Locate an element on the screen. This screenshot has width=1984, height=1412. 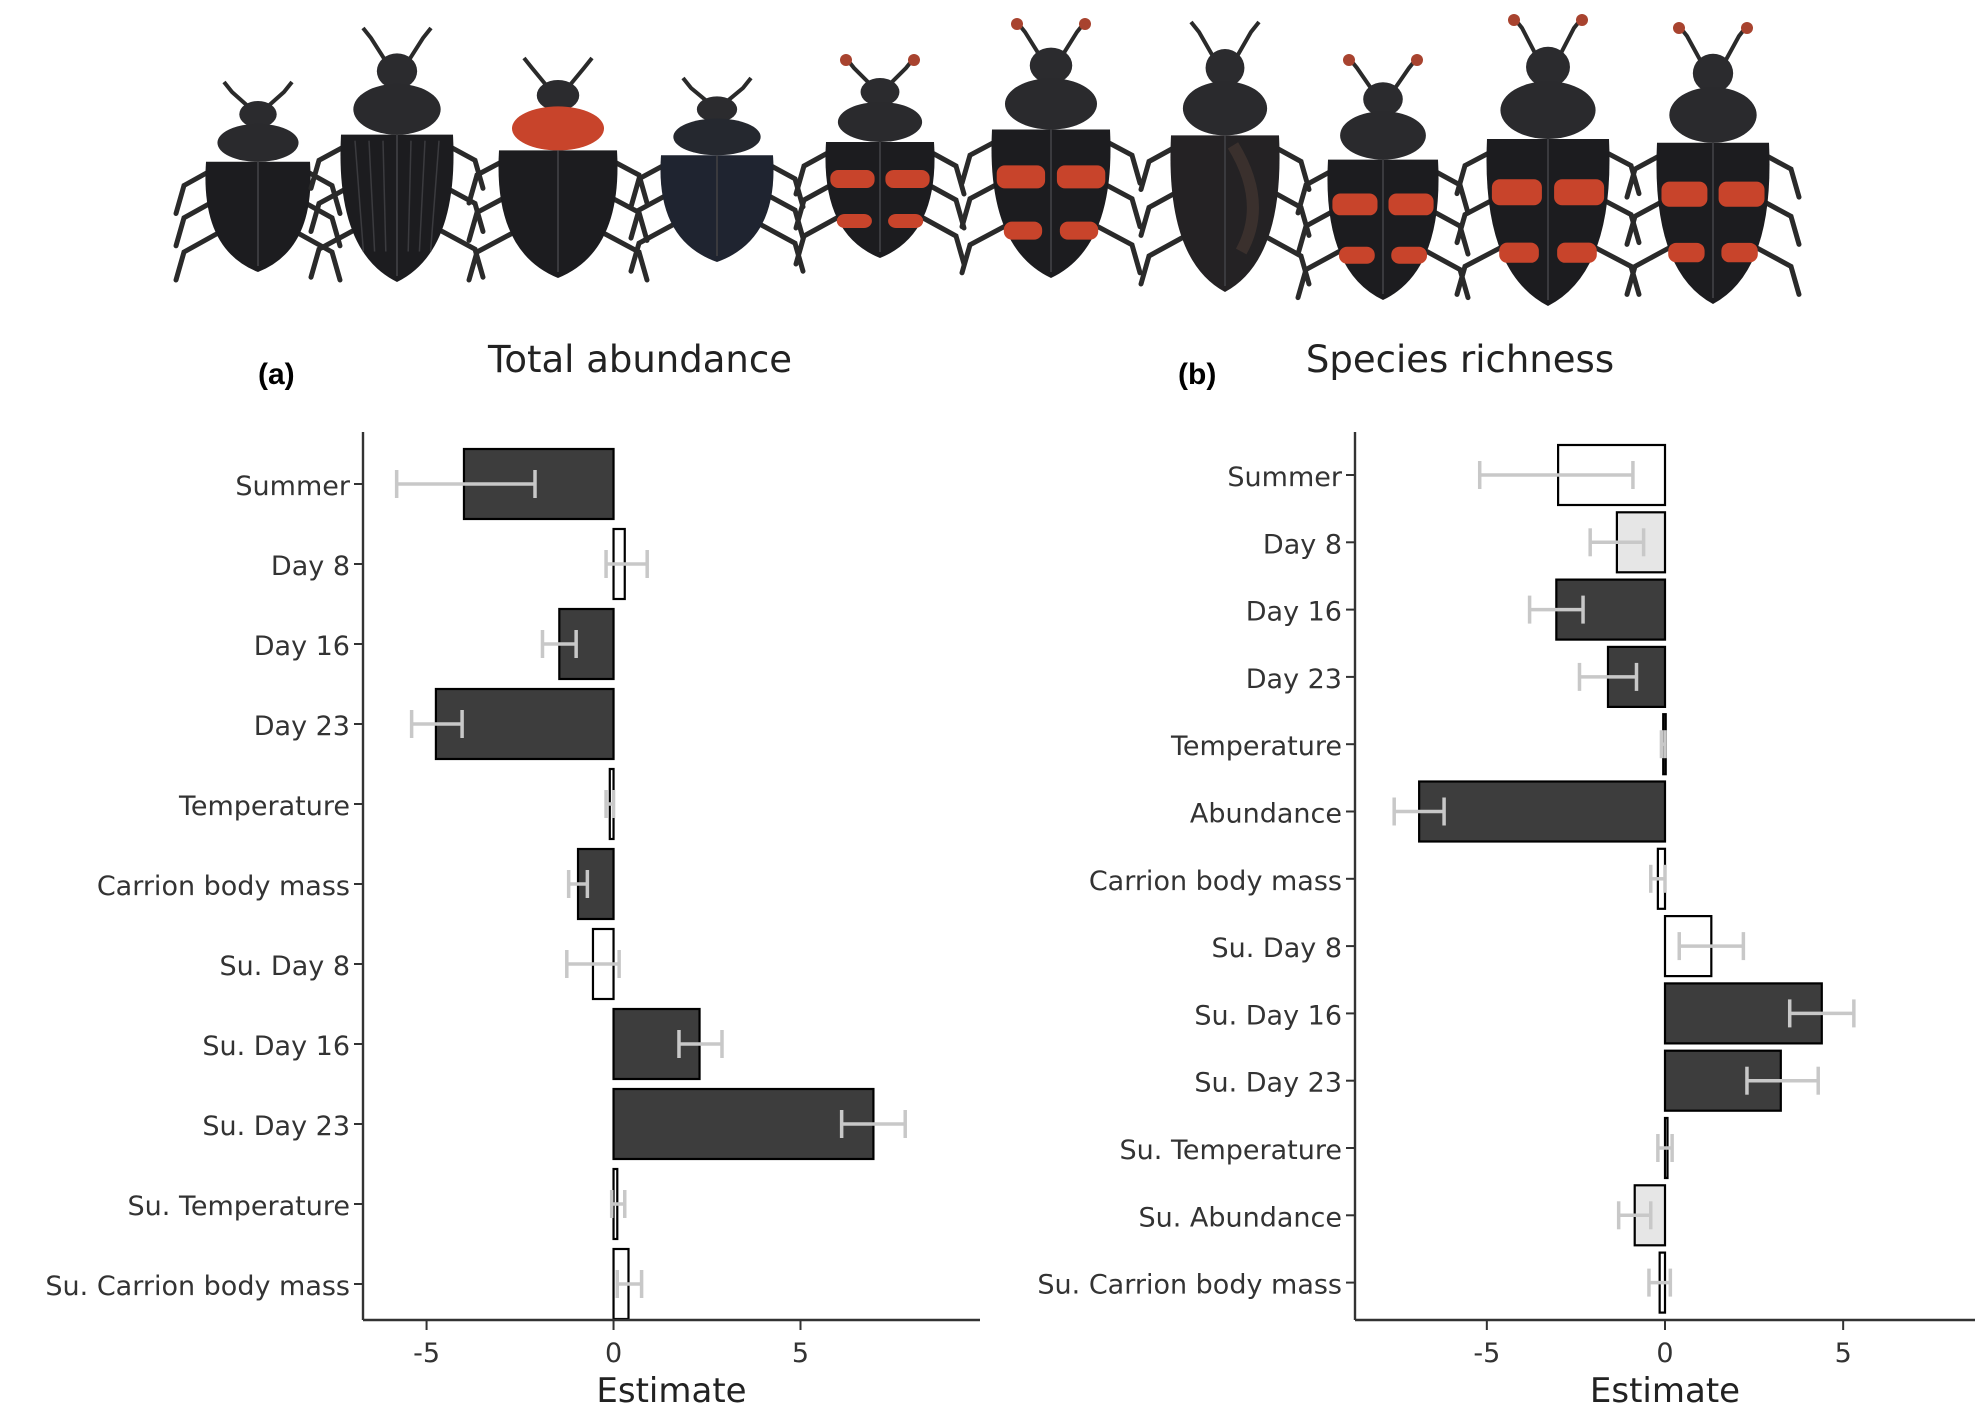
panel-b-letter: (b) is located at coordinates (1197, 374).